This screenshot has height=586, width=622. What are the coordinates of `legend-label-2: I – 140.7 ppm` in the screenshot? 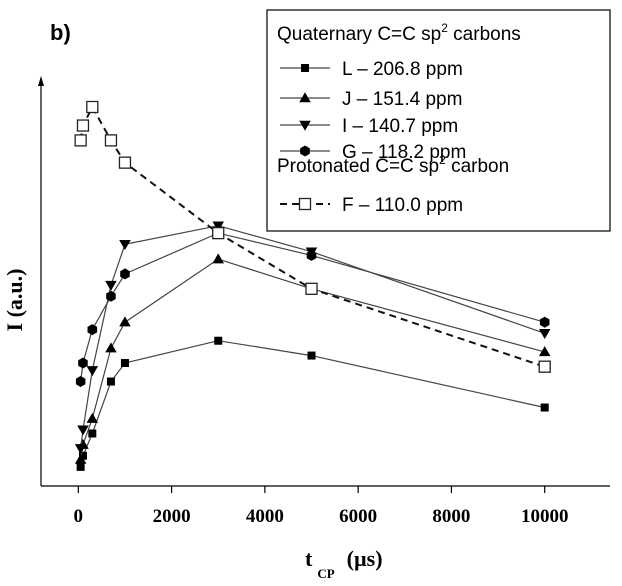 It's located at (400, 126).